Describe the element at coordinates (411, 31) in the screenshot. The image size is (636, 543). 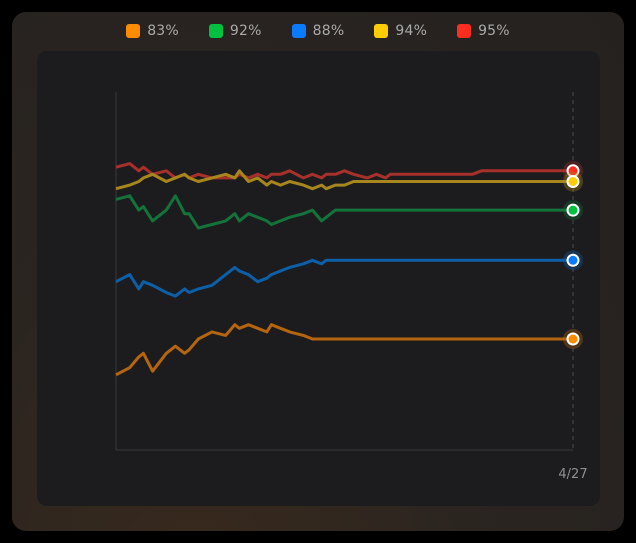
I see `legend-label-94: 94%` at that location.